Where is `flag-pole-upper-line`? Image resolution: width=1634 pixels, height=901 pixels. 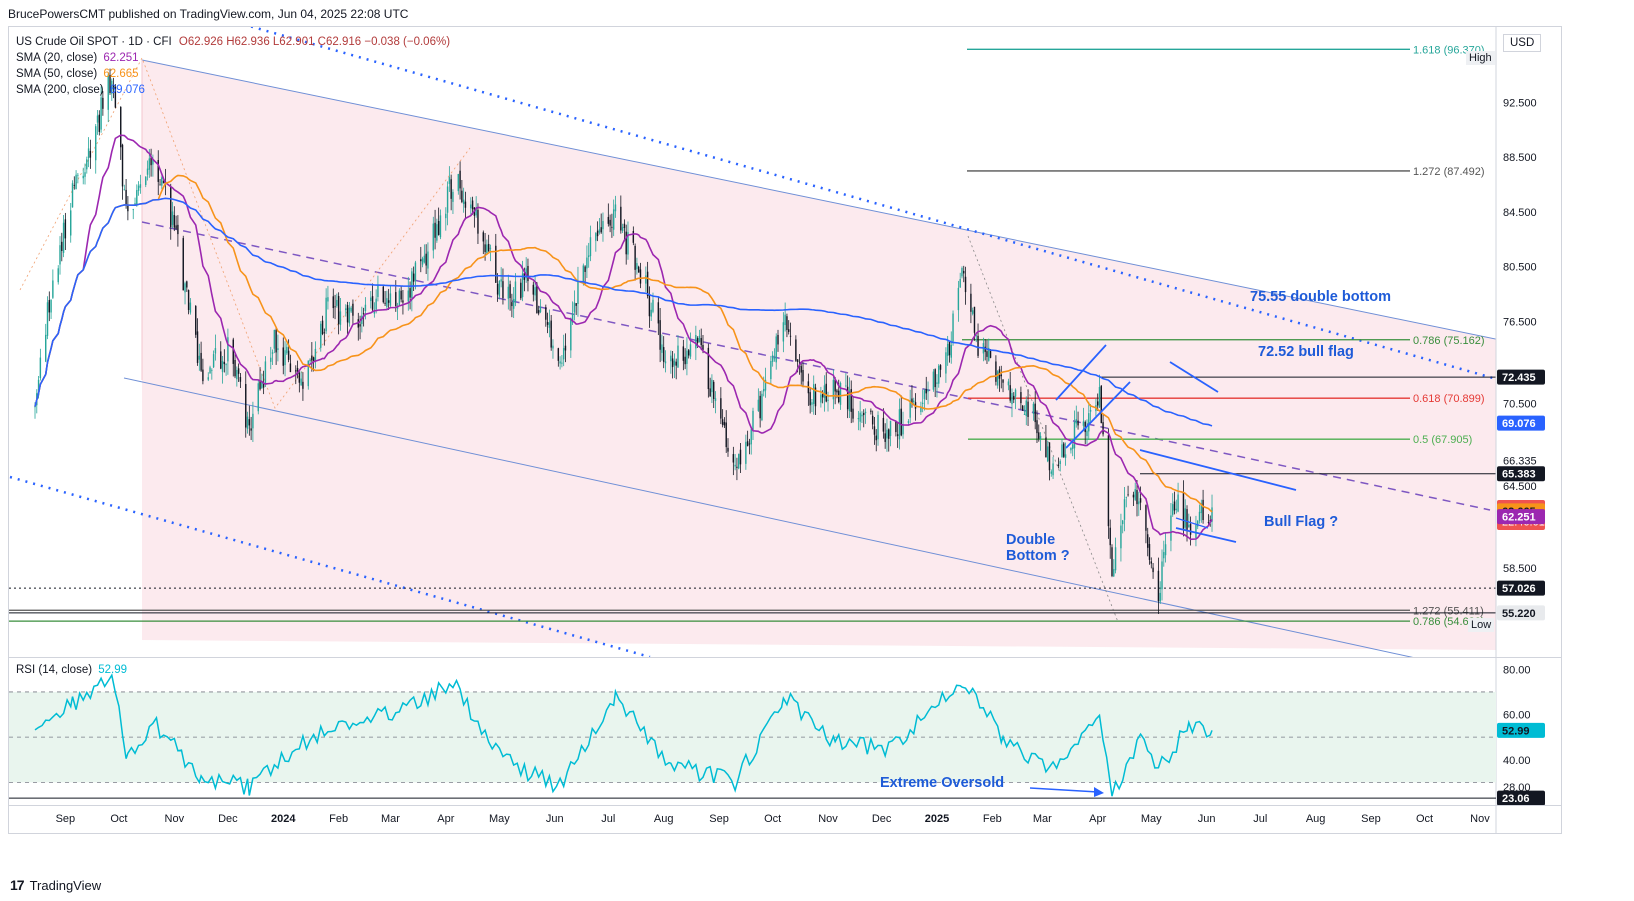 flag-pole-upper-line is located at coordinates (1081, 372).